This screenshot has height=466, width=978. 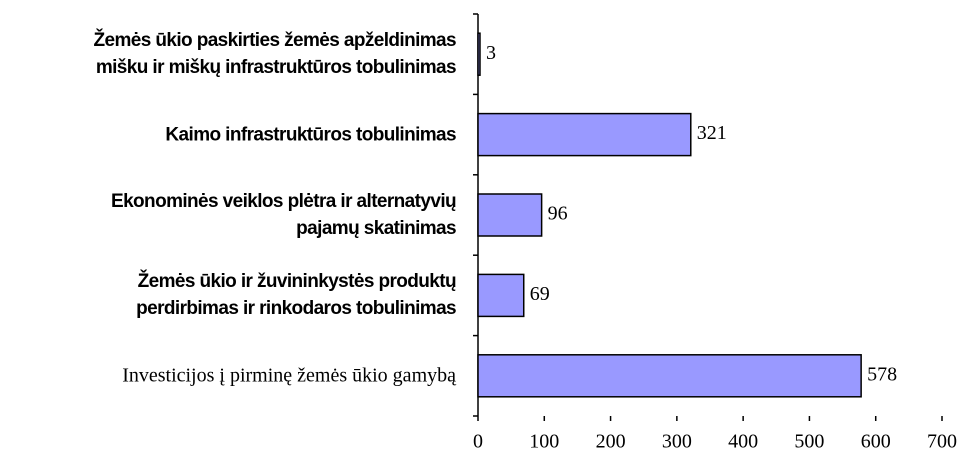 What do you see at coordinates (876, 442) in the screenshot?
I see `x-tick-label: 600` at bounding box center [876, 442].